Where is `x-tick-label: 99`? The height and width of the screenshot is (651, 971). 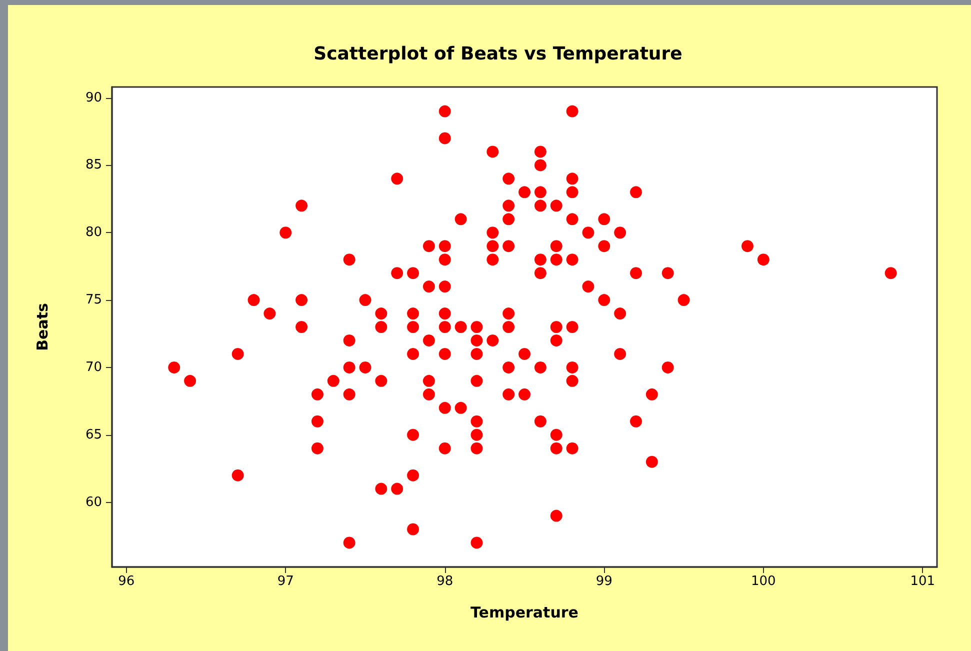 x-tick-label: 99 is located at coordinates (604, 581).